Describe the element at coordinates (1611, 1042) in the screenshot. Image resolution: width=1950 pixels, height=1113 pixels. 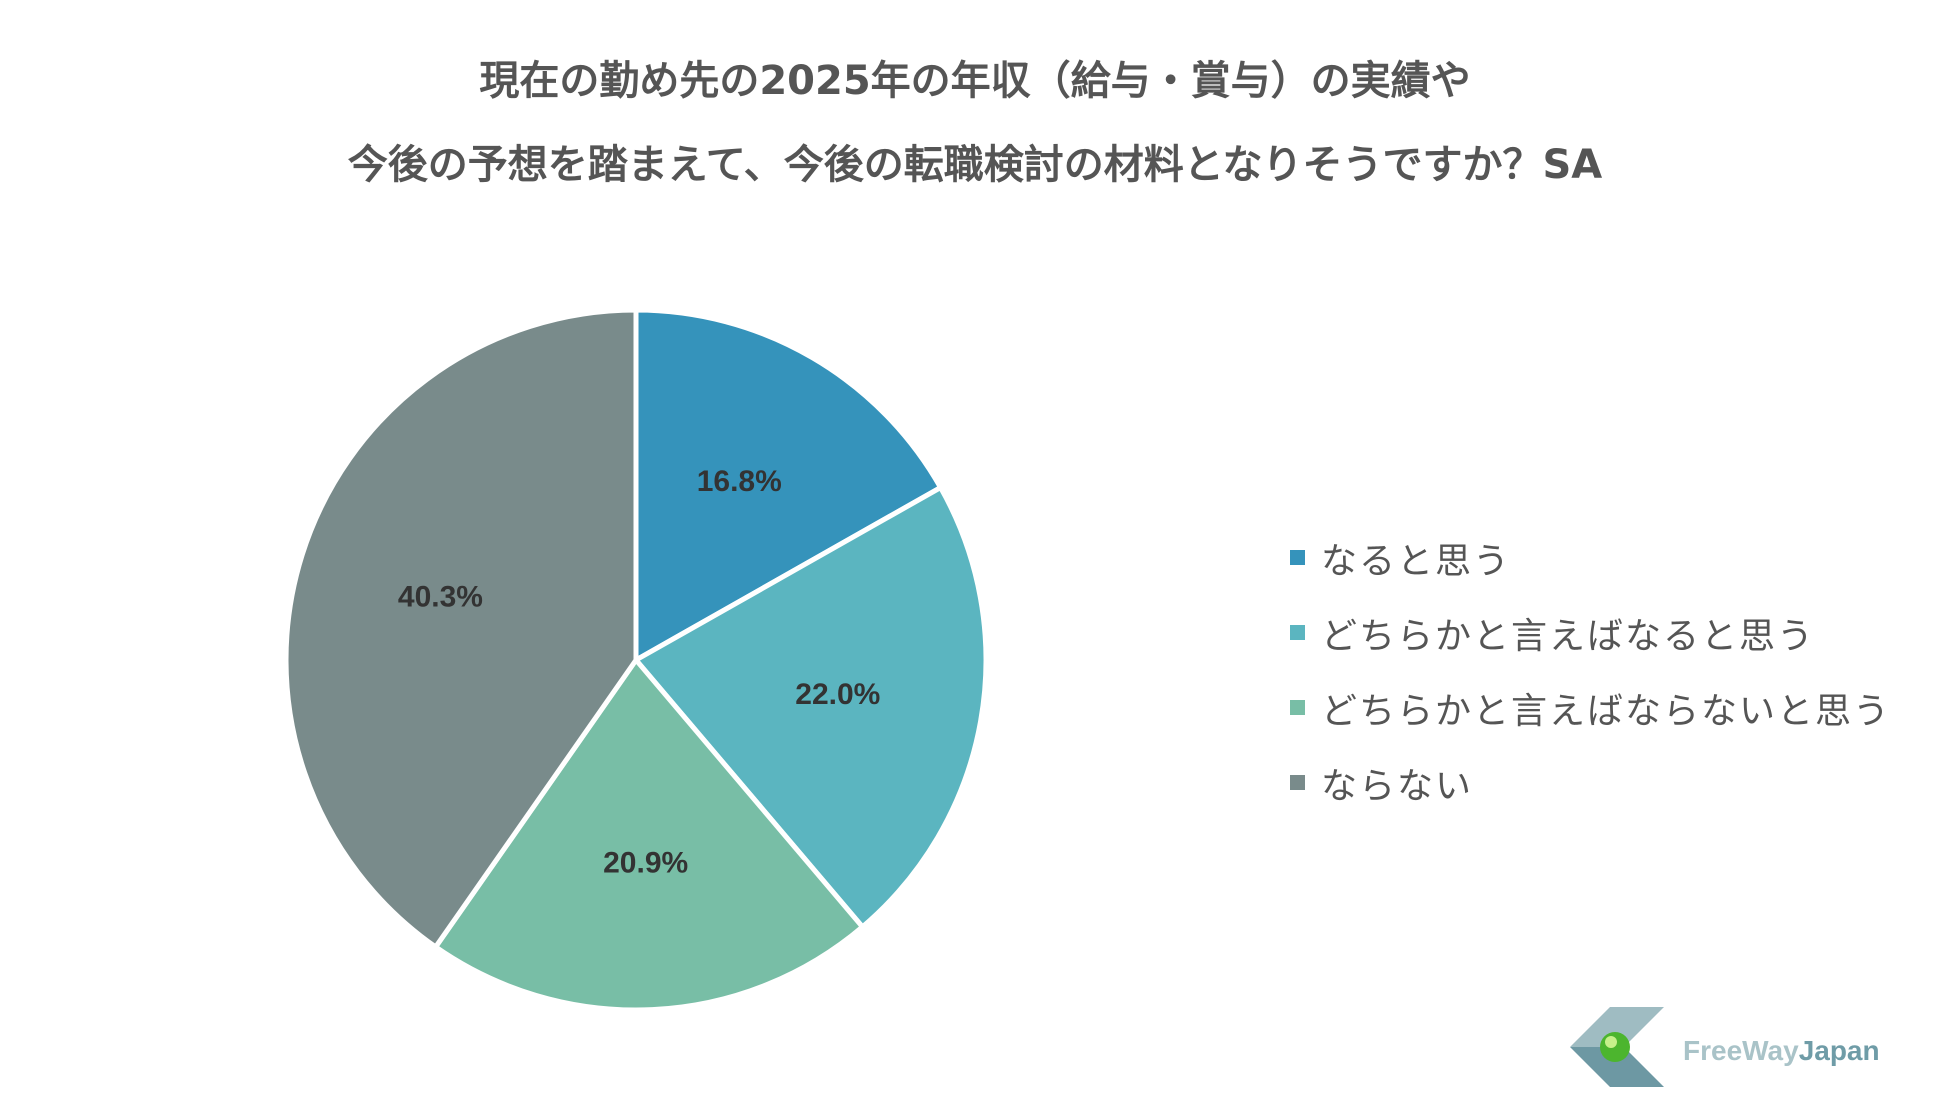
I see `logo-orb-highlight` at that location.